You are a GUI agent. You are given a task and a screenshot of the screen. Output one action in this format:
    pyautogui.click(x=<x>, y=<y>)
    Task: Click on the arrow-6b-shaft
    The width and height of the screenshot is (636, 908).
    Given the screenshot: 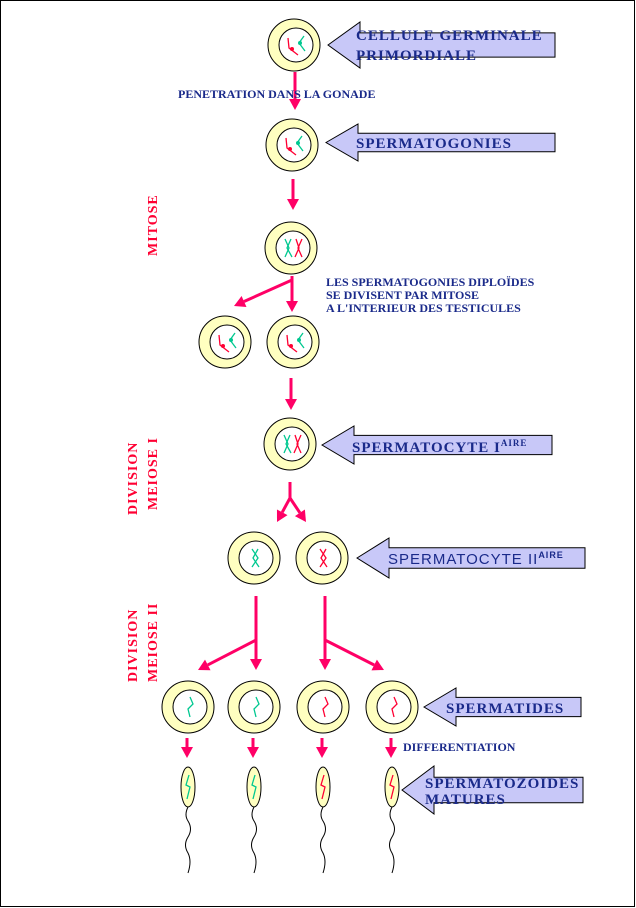 What is the action you would take?
    pyautogui.click(x=232, y=652)
    